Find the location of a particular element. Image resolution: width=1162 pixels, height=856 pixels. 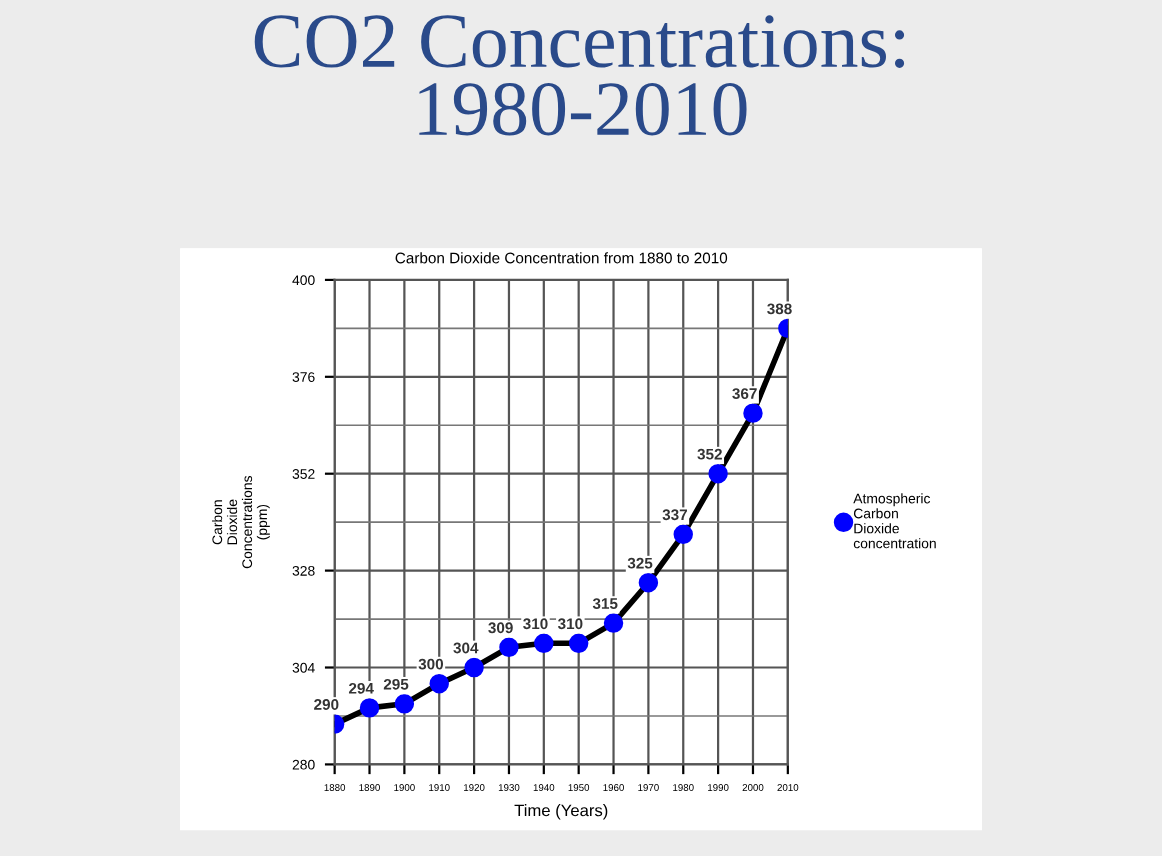

x-axis-title: Time (Years) is located at coordinates (561, 812).